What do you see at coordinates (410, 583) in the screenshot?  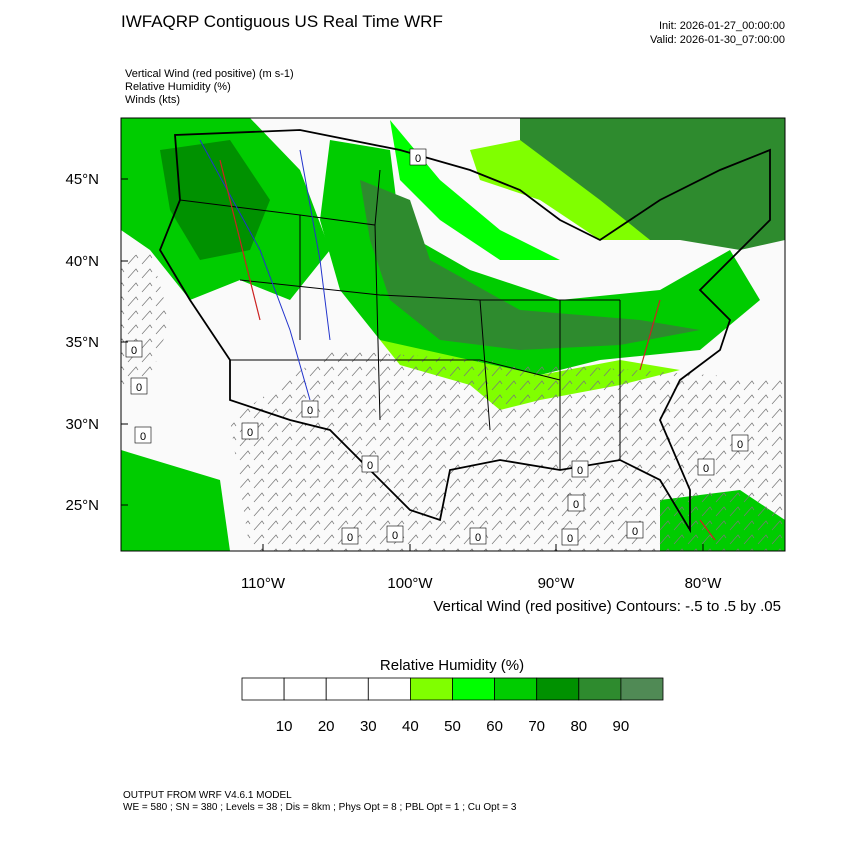 I see `lon-label: 100°W` at bounding box center [410, 583].